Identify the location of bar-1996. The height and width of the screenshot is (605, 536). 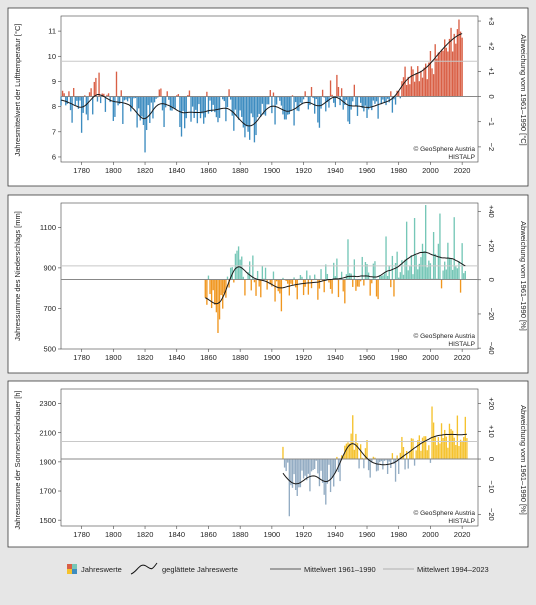
(424, 447).